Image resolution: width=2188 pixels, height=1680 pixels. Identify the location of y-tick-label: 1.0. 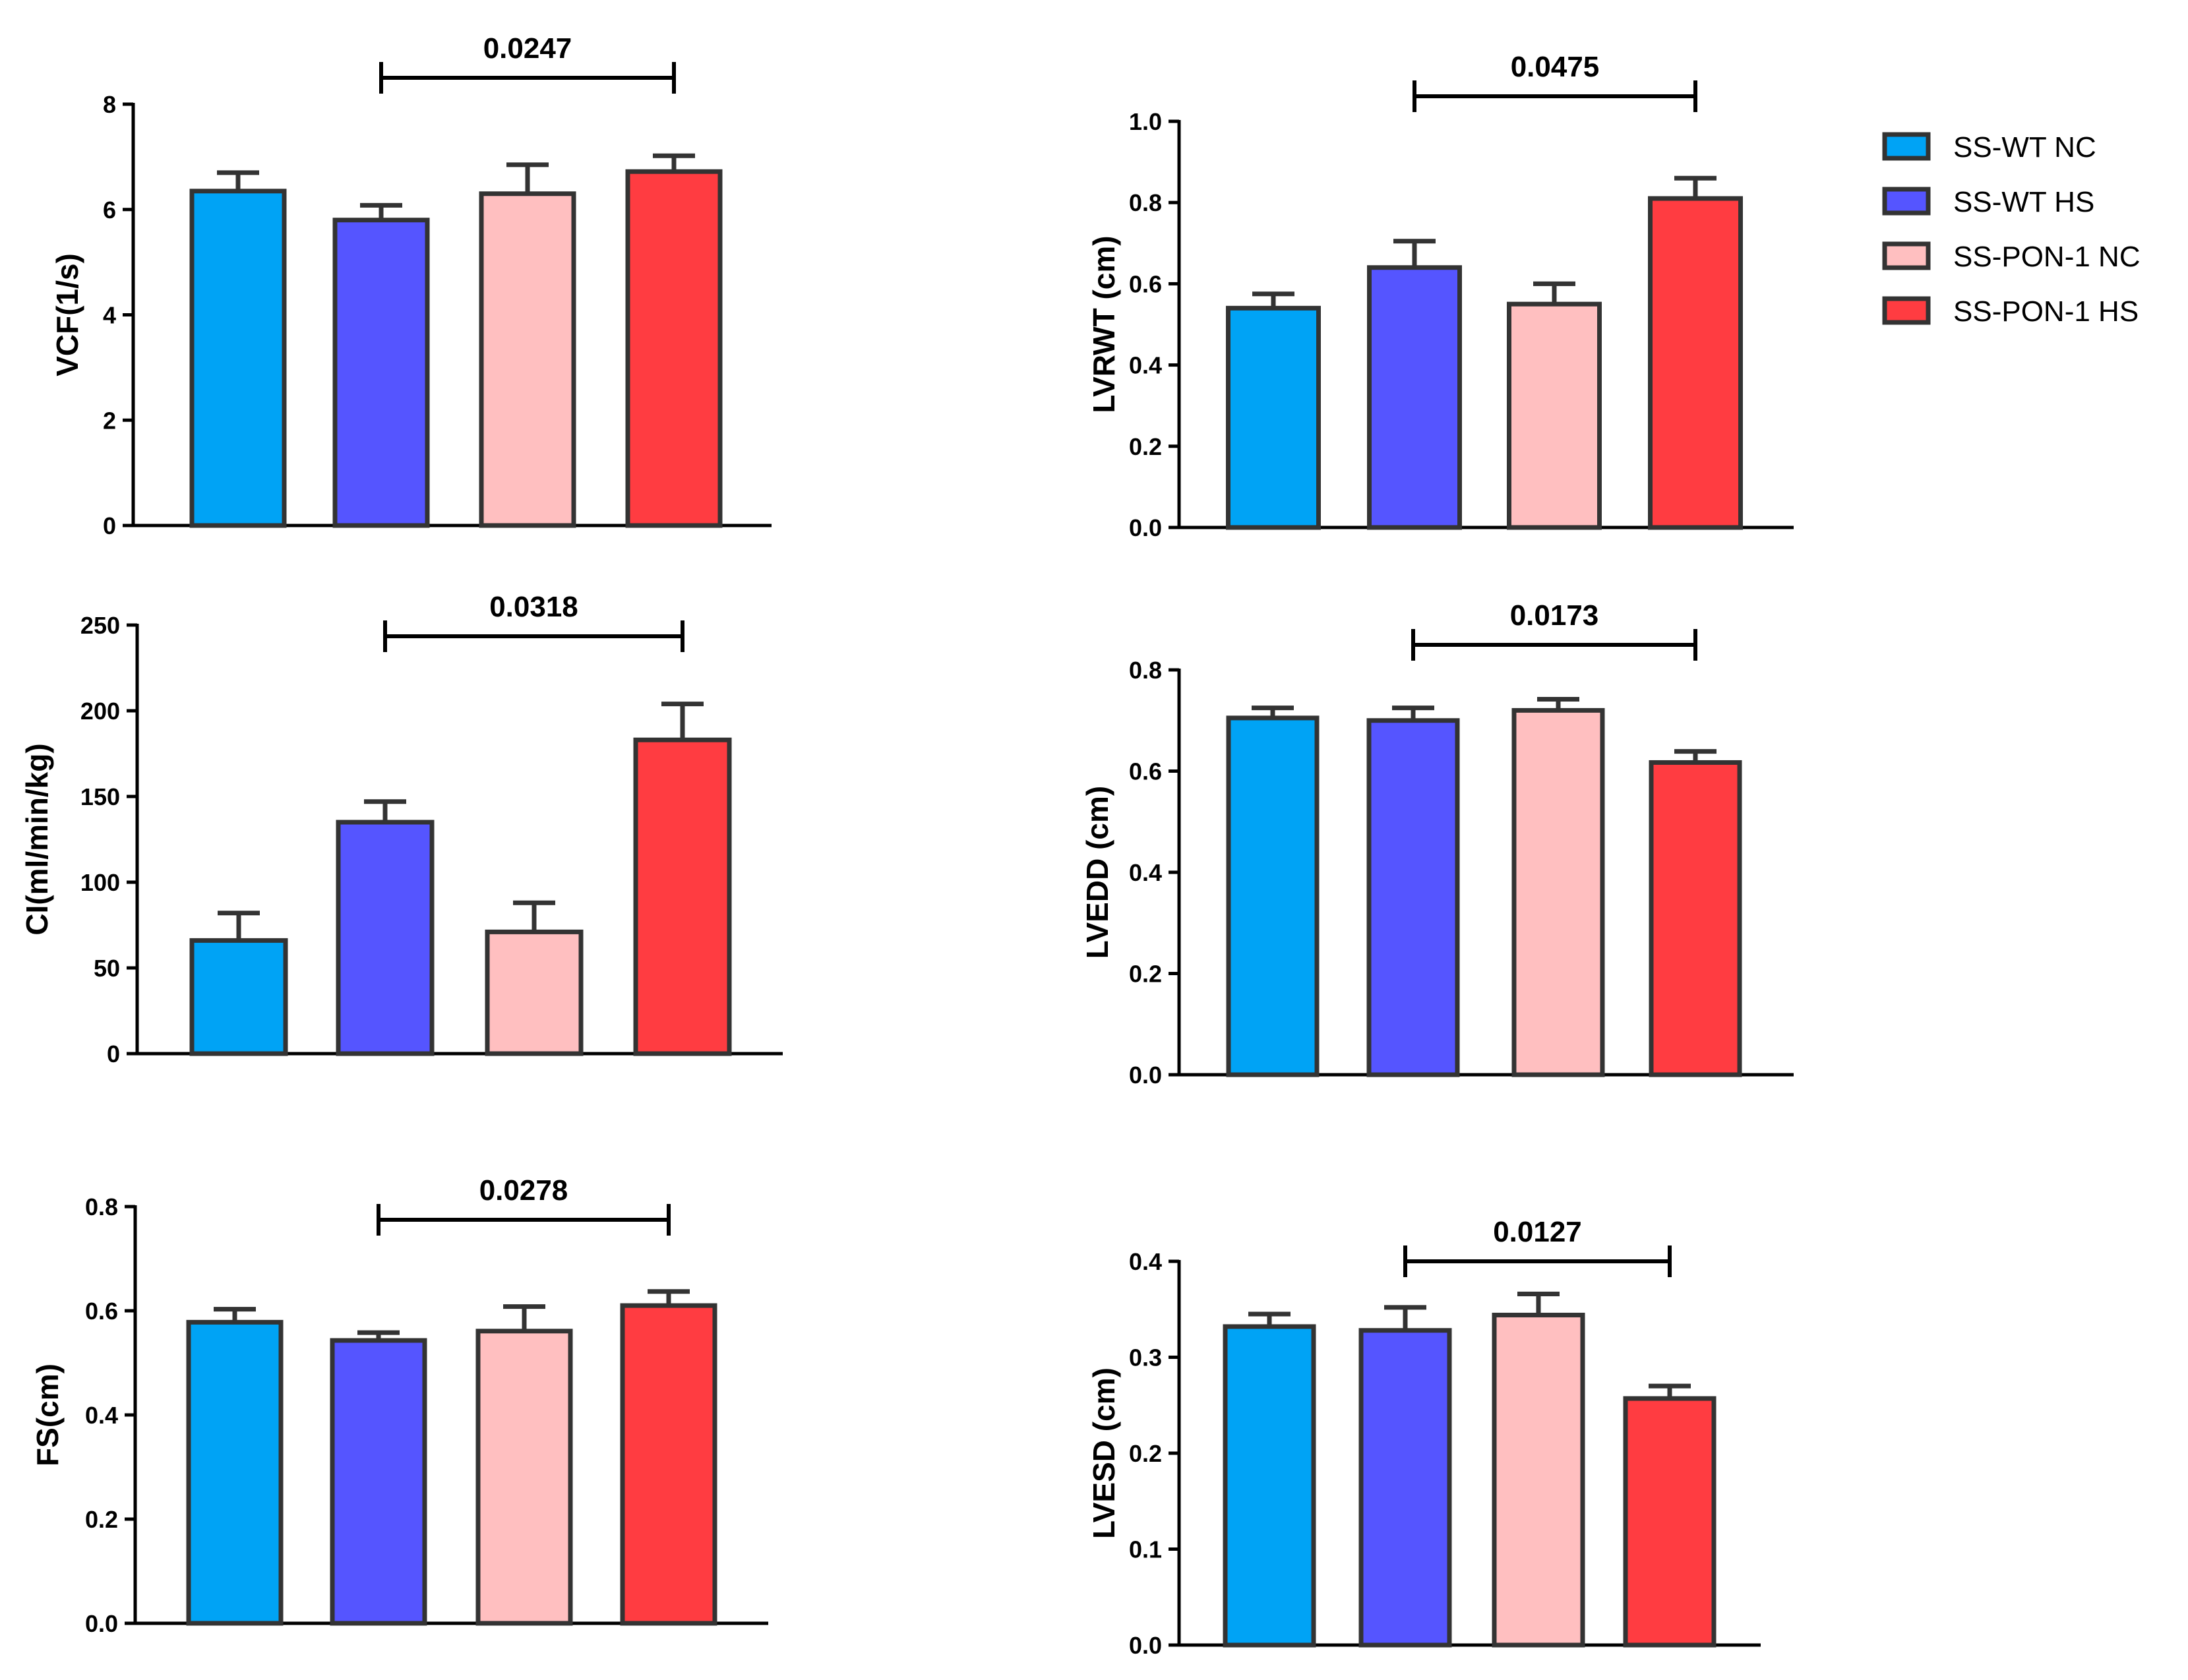
(1145, 121).